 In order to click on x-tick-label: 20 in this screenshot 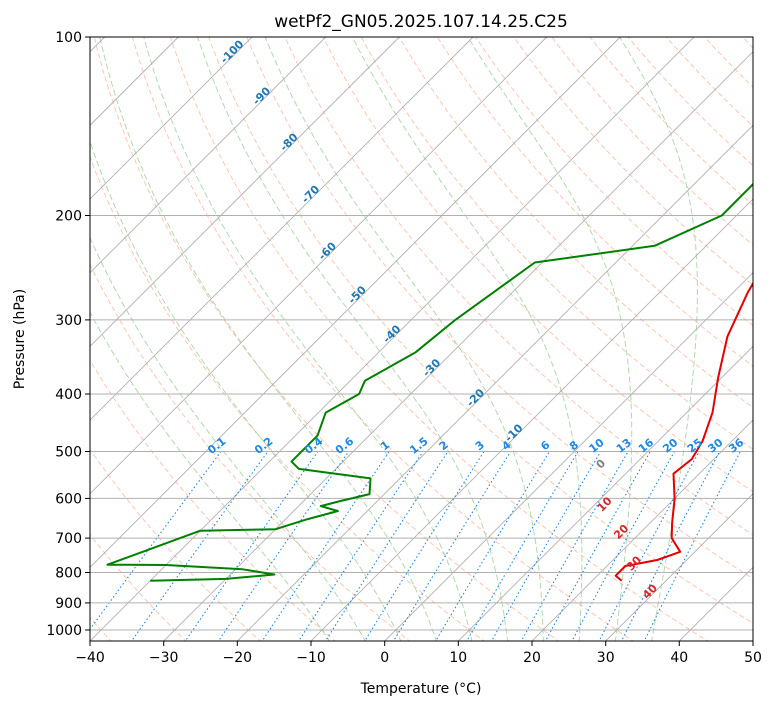, I will do `click(532, 658)`.